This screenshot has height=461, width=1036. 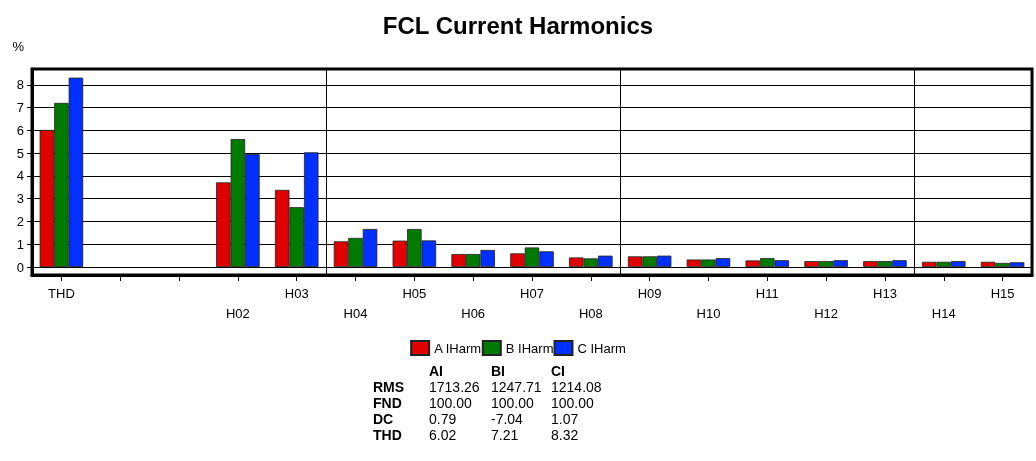 What do you see at coordinates (507, 419) in the screenshot?
I see `text: -7.04` at bounding box center [507, 419].